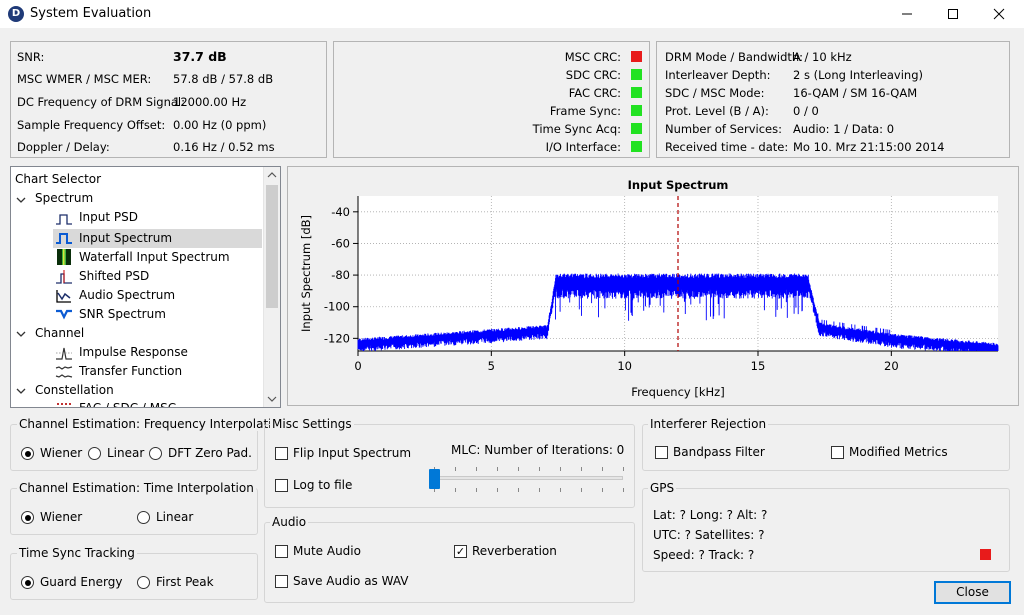 Image resolution: width=1024 pixels, height=615 pixels. What do you see at coordinates (155, 453) in the screenshot?
I see `freq-dft-radio` at bounding box center [155, 453].